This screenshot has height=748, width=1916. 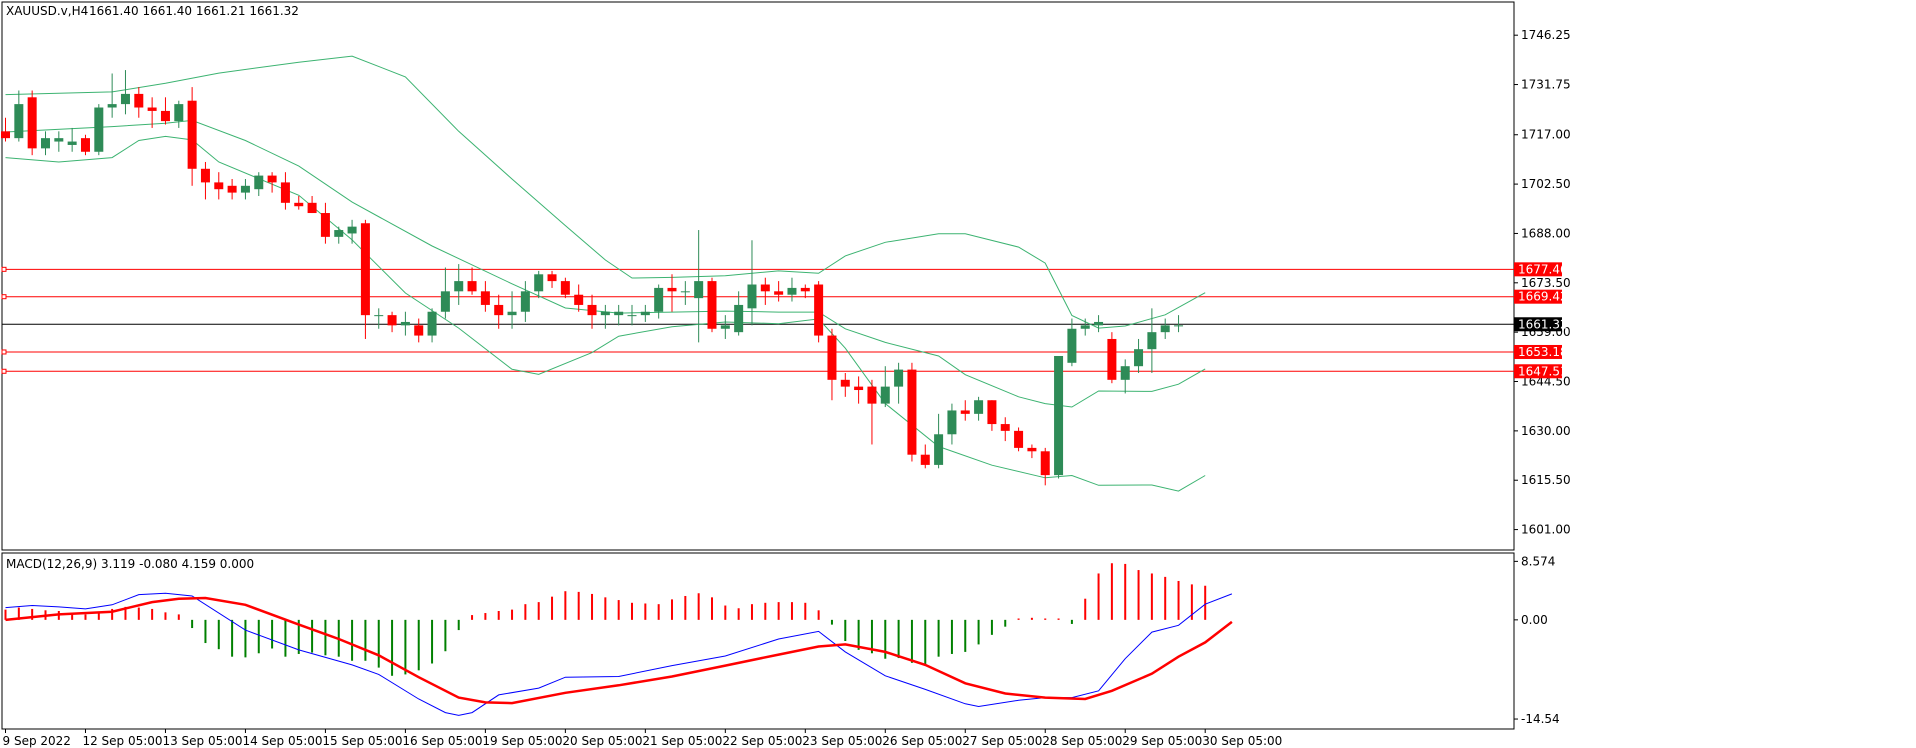 I want to click on level-price-tag: 1677.46, so click(x=1543, y=269).